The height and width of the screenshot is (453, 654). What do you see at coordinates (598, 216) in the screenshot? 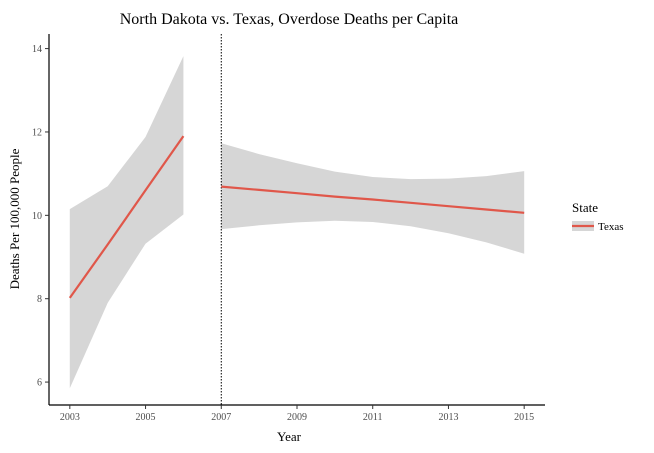
I see `legend: State Texas` at bounding box center [598, 216].